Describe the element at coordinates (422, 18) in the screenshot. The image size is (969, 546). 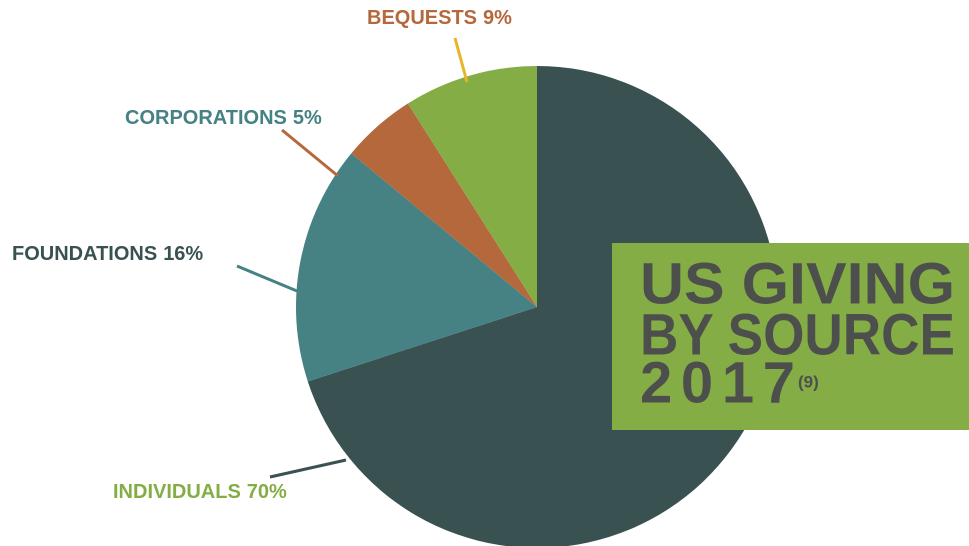
I see `label-name: BEQUESTS` at that location.